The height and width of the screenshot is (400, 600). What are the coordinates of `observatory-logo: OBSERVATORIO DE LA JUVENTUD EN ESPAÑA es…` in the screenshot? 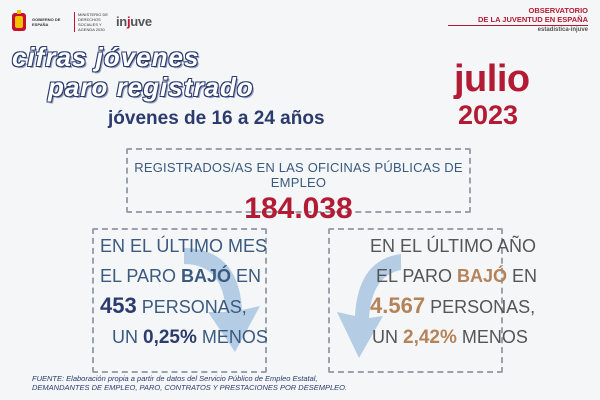 It's located at (518, 19).